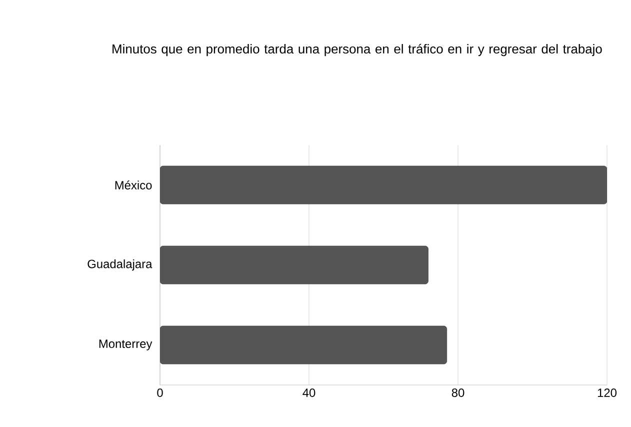 The height and width of the screenshot is (427, 631). What do you see at coordinates (120, 265) in the screenshot?
I see `y-tick-label: Guadalajara` at bounding box center [120, 265].